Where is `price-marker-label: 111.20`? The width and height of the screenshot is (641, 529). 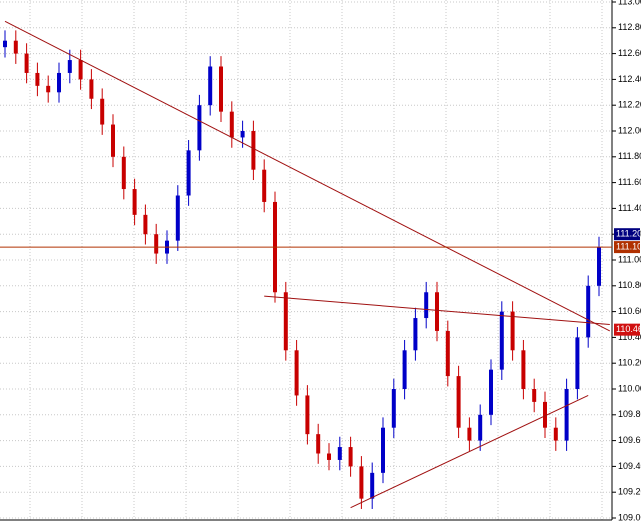
price-marker-label: 111.20 is located at coordinates (628, 234).